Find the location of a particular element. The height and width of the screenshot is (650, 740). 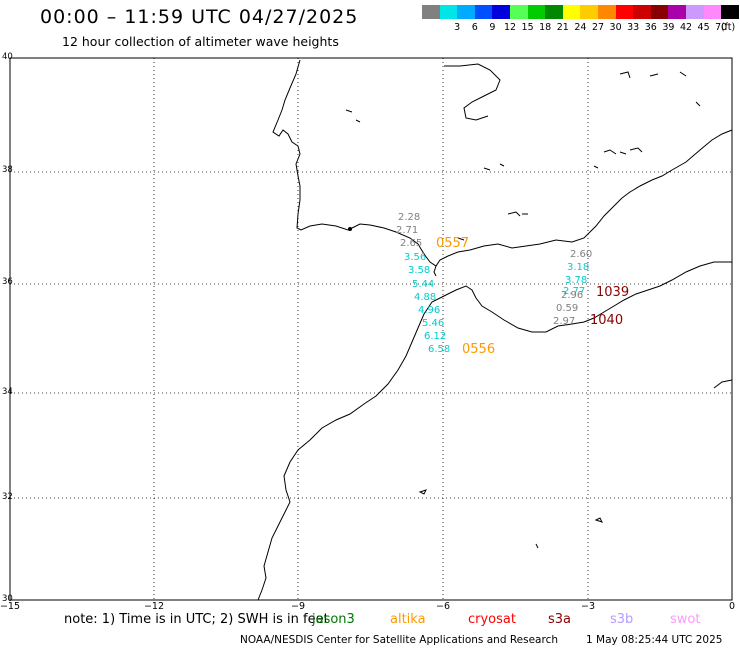

color-scale-unit: (ft) is located at coordinates (728, 27).